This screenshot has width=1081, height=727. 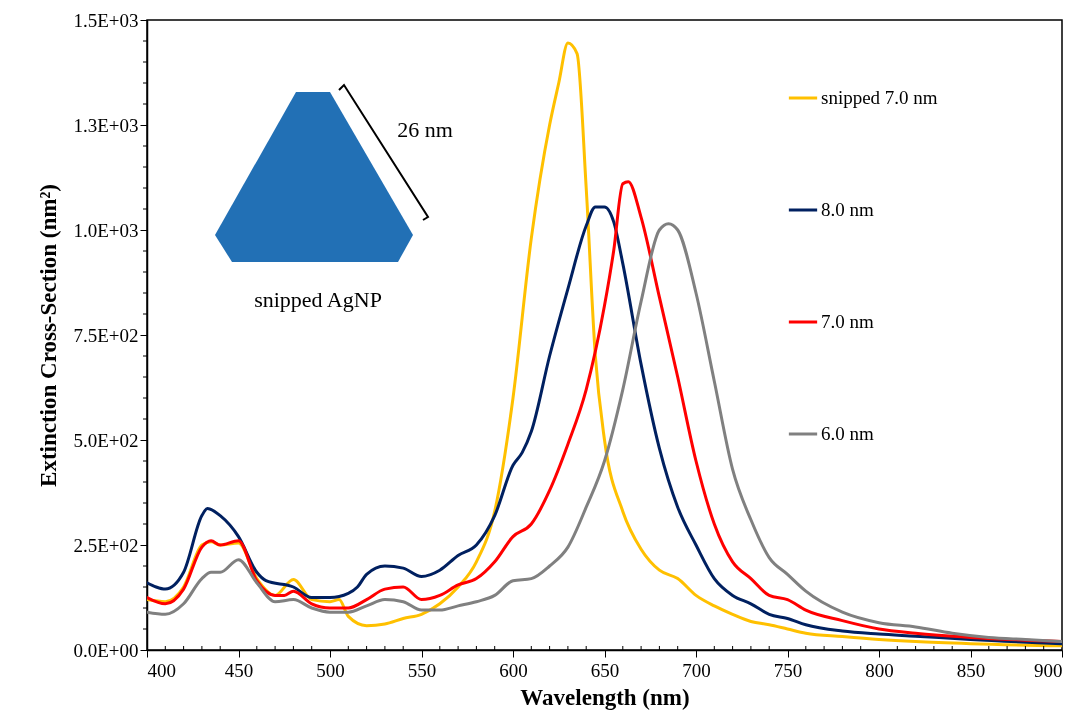 What do you see at coordinates (788, 670) in the screenshot?
I see `x-tick-label: 750` at bounding box center [788, 670].